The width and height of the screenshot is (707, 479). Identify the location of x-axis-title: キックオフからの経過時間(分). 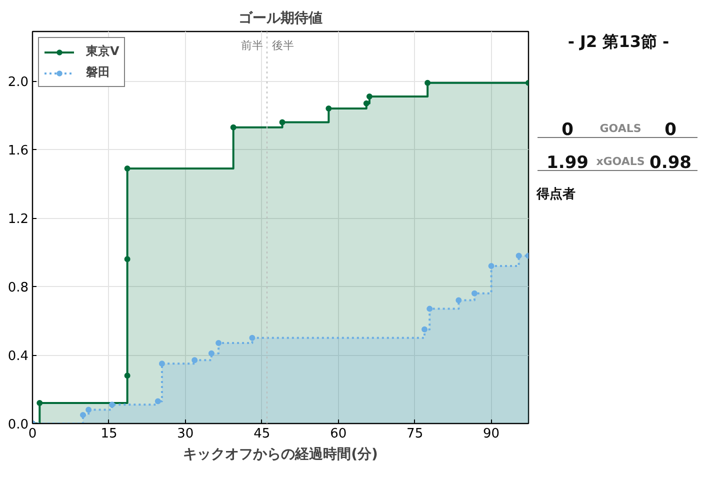
(280, 454).